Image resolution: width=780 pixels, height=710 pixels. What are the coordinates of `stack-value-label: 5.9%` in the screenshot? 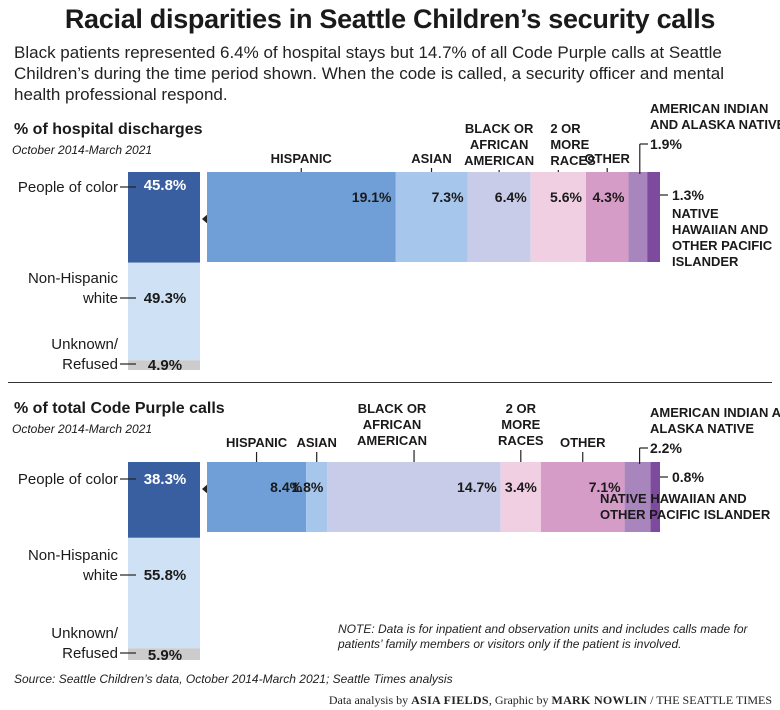 It's located at (165, 655).